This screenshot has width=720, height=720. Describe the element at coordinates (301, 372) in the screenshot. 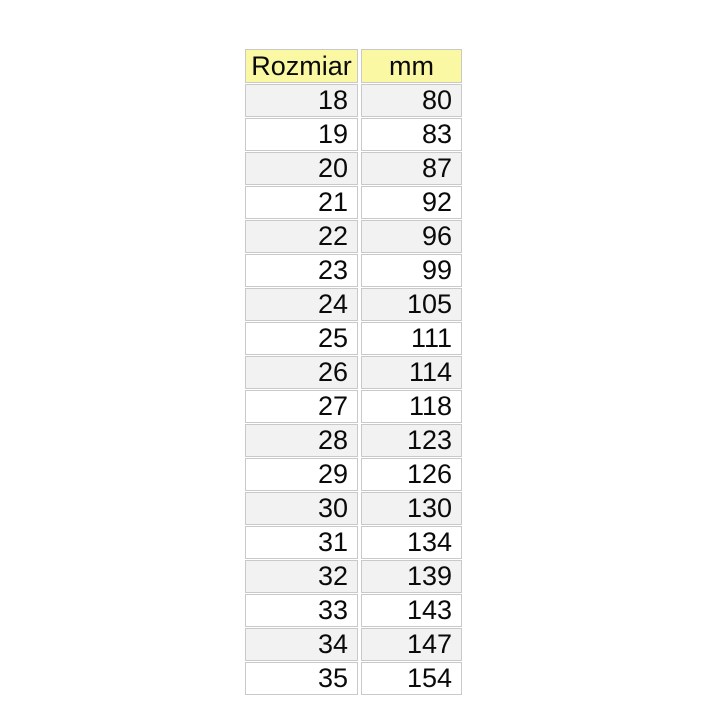

I see `size-cell: 26` at that location.